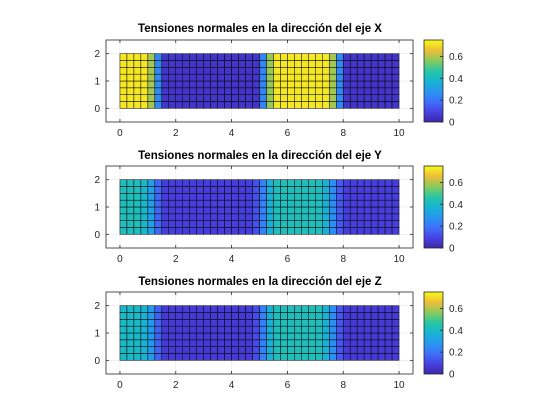 The image size is (560, 420). What do you see at coordinates (97, 306) in the screenshot?
I see `y-tick-label: 2` at bounding box center [97, 306].